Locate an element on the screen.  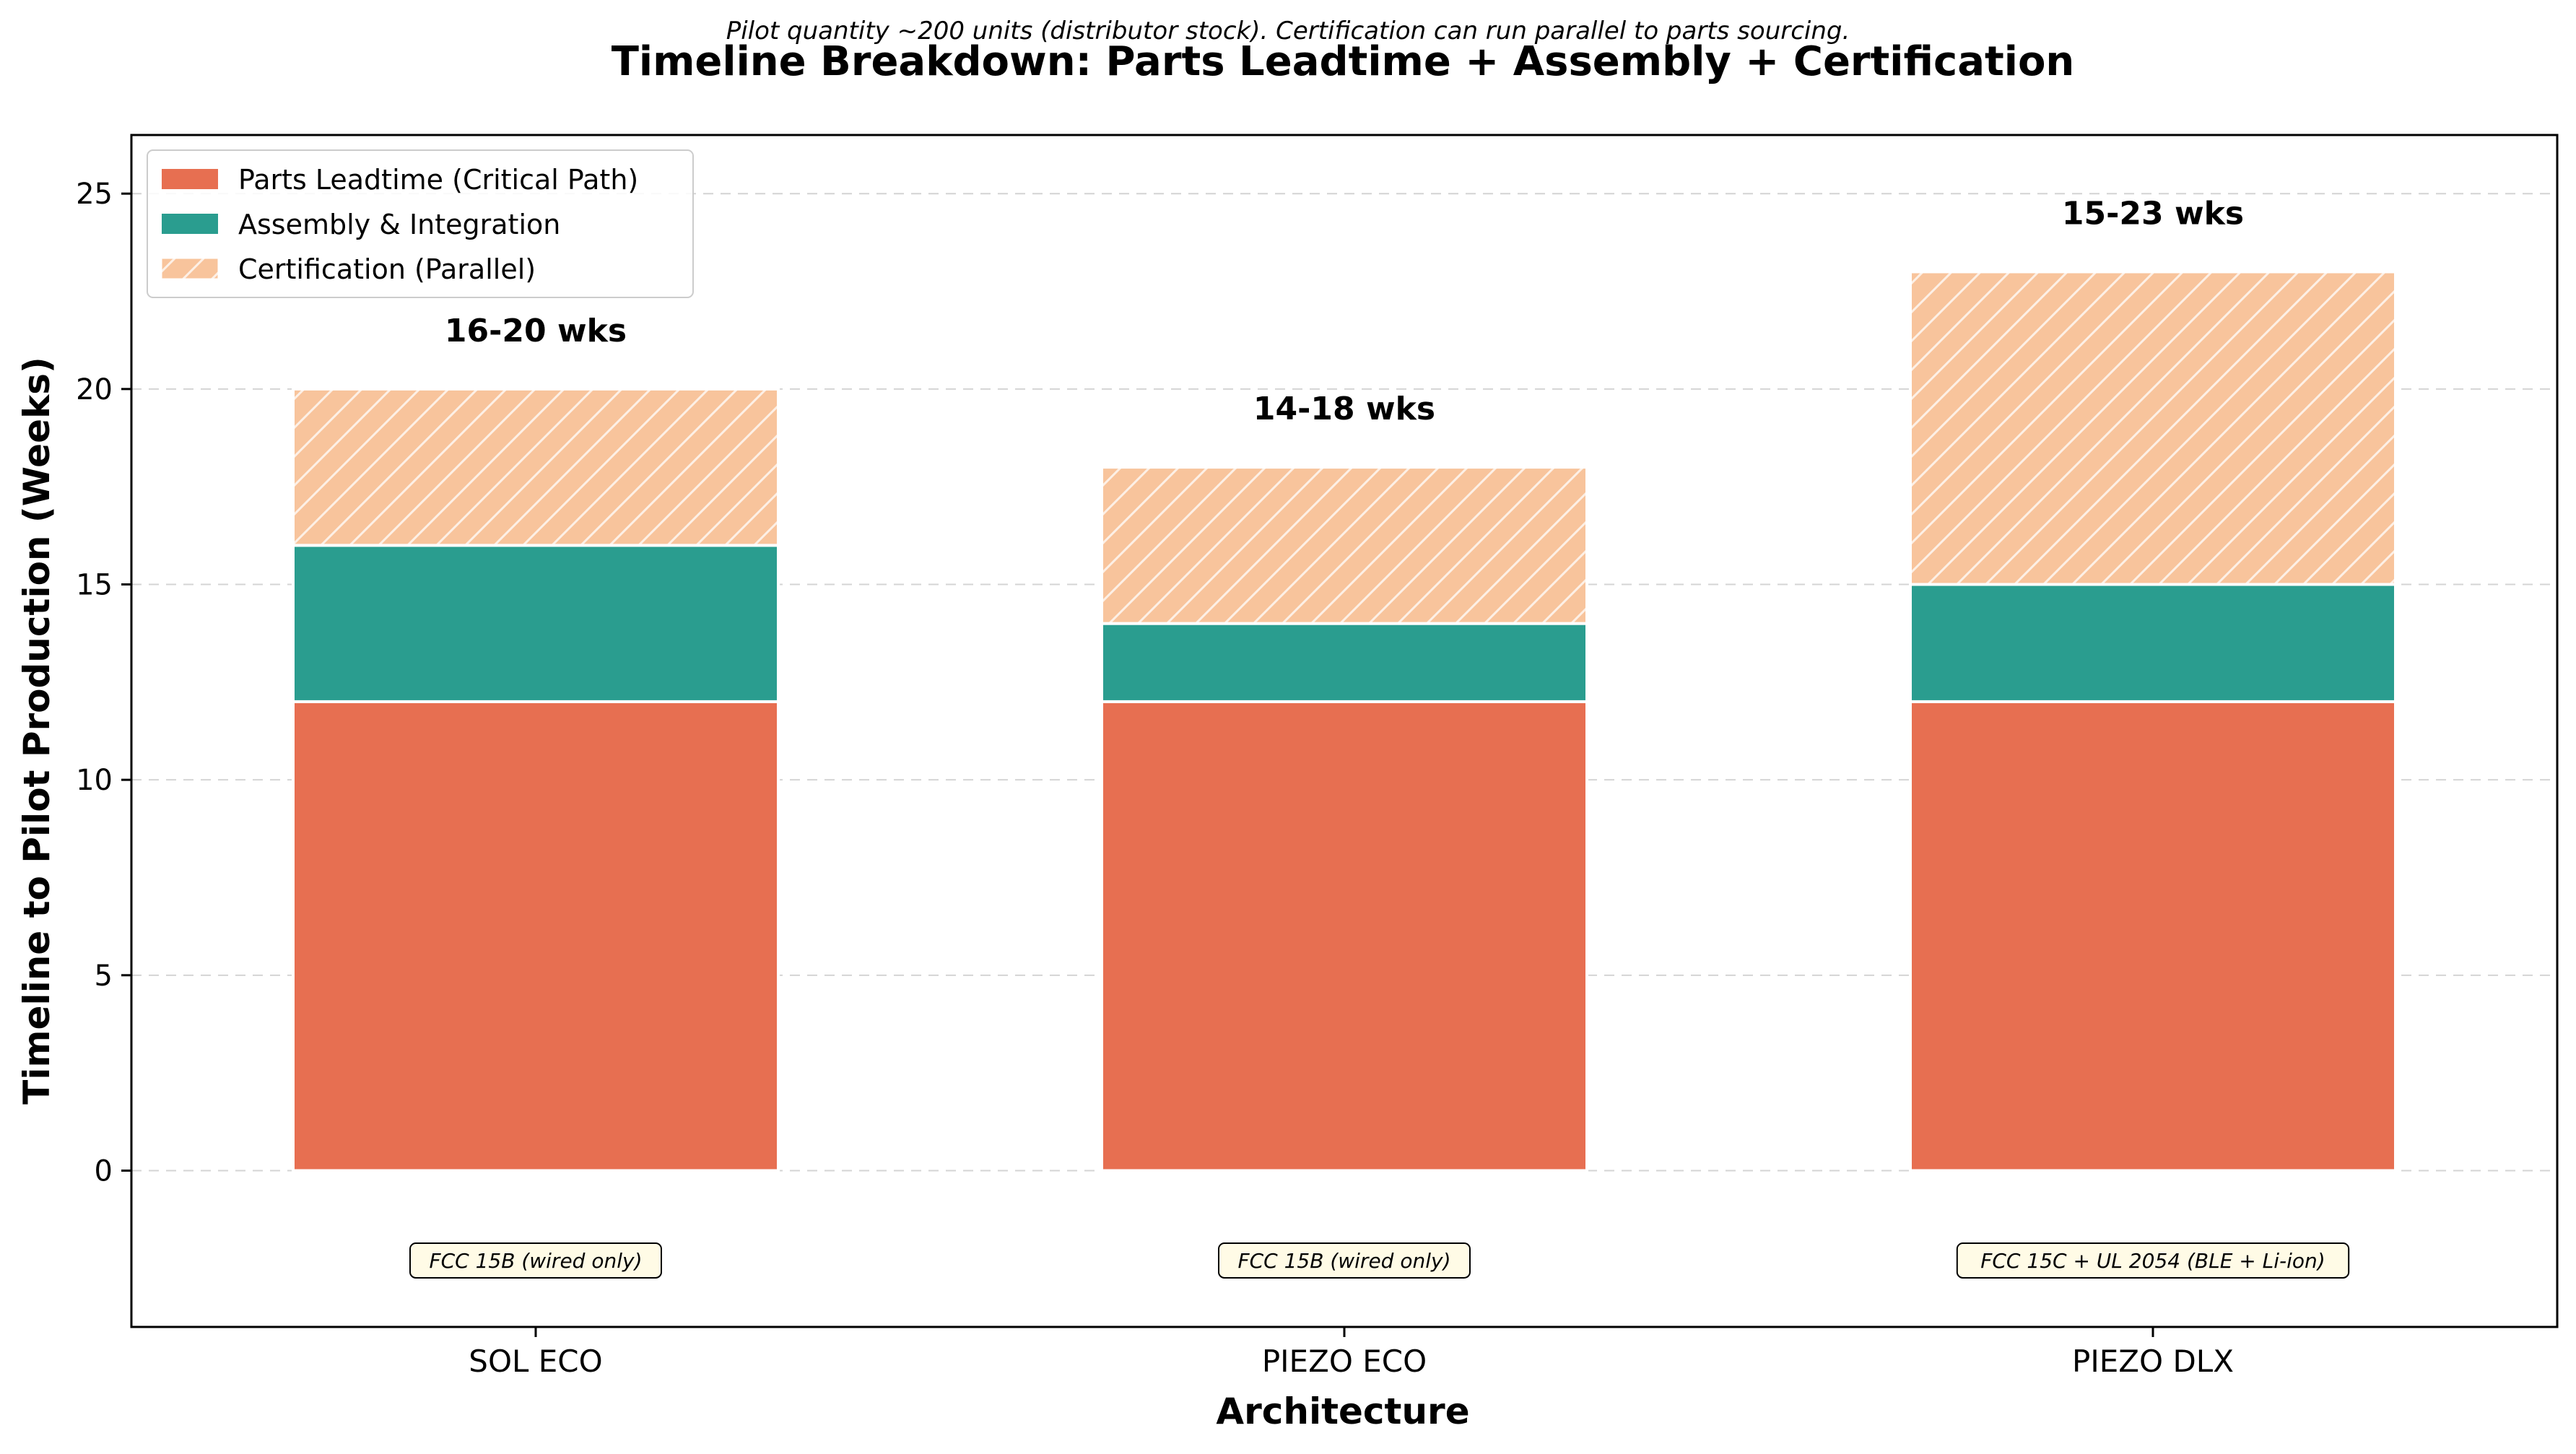
legend-label: Assembly & Integration is located at coordinates (399, 224).